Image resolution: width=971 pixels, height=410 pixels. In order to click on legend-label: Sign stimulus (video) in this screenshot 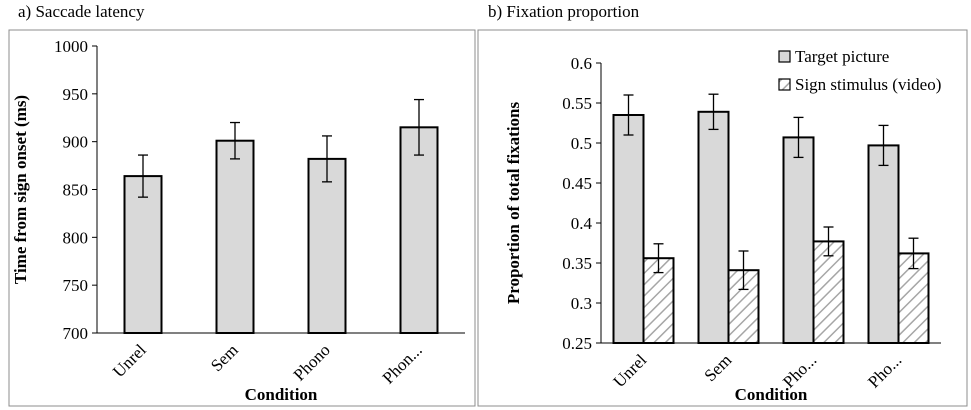, I will do `click(868, 84)`.